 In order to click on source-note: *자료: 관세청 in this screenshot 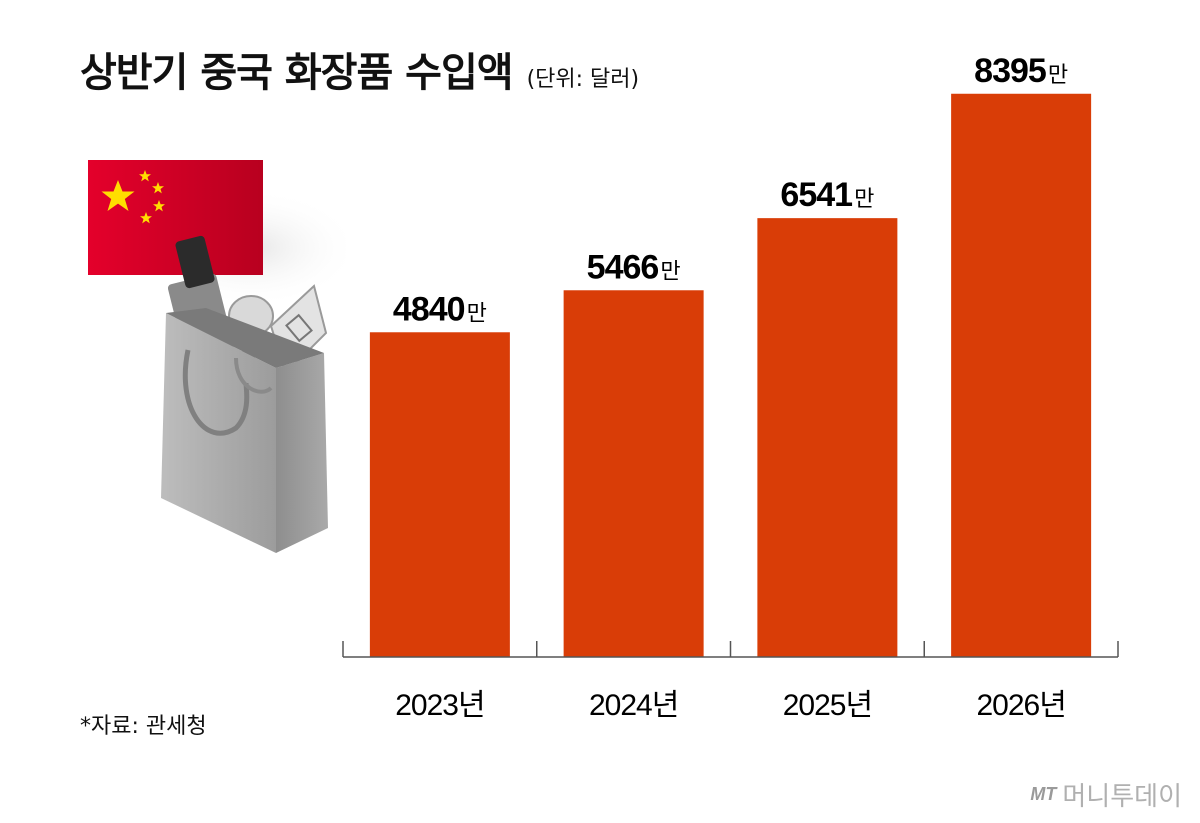, I will do `click(143, 726)`.